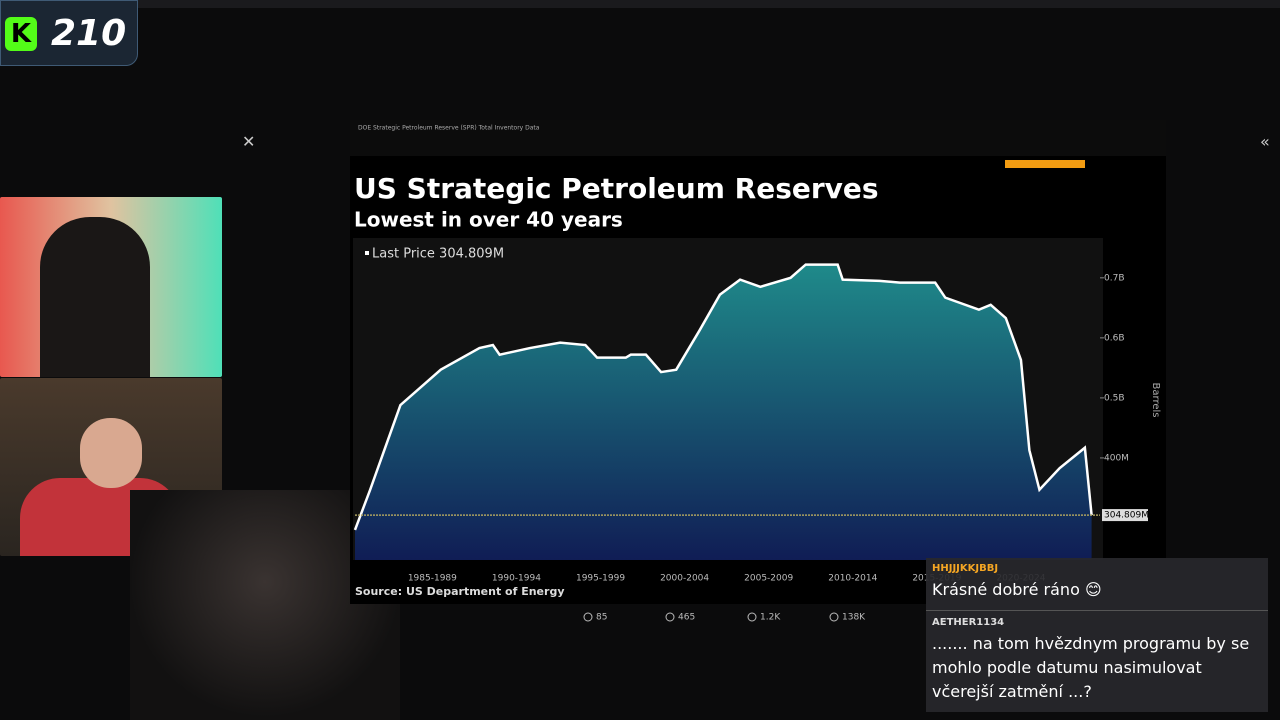 The width and height of the screenshot is (1280, 720). What do you see at coordinates (1097, 610) in the screenshot?
I see `divider` at bounding box center [1097, 610].